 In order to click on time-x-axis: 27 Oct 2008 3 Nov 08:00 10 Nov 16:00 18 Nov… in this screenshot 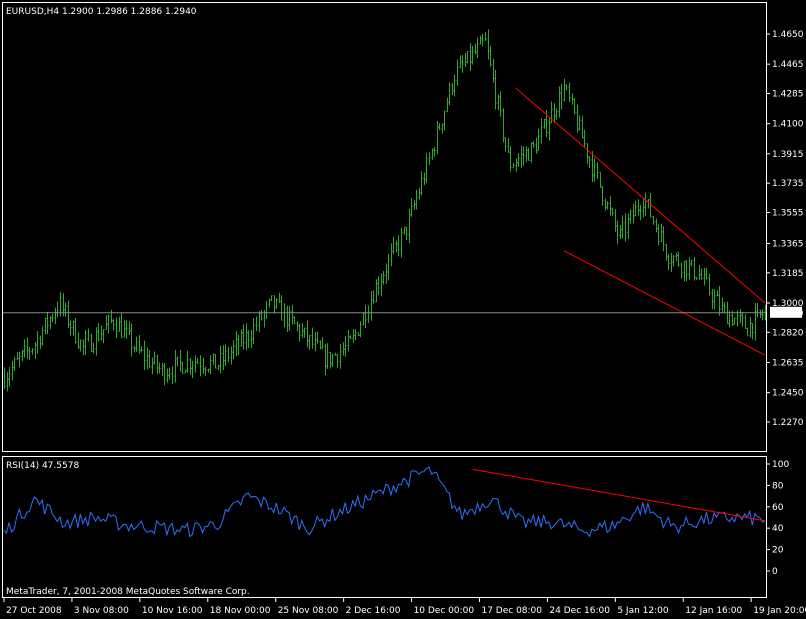, I will do `click(404, 607)`.